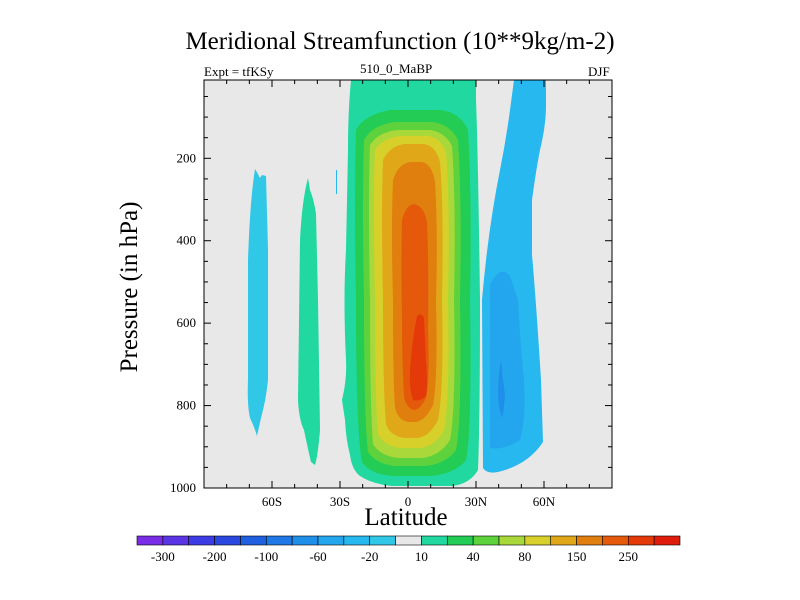 The image size is (800, 600). What do you see at coordinates (163, 556) in the screenshot?
I see `colorbar-label: -300` at bounding box center [163, 556].